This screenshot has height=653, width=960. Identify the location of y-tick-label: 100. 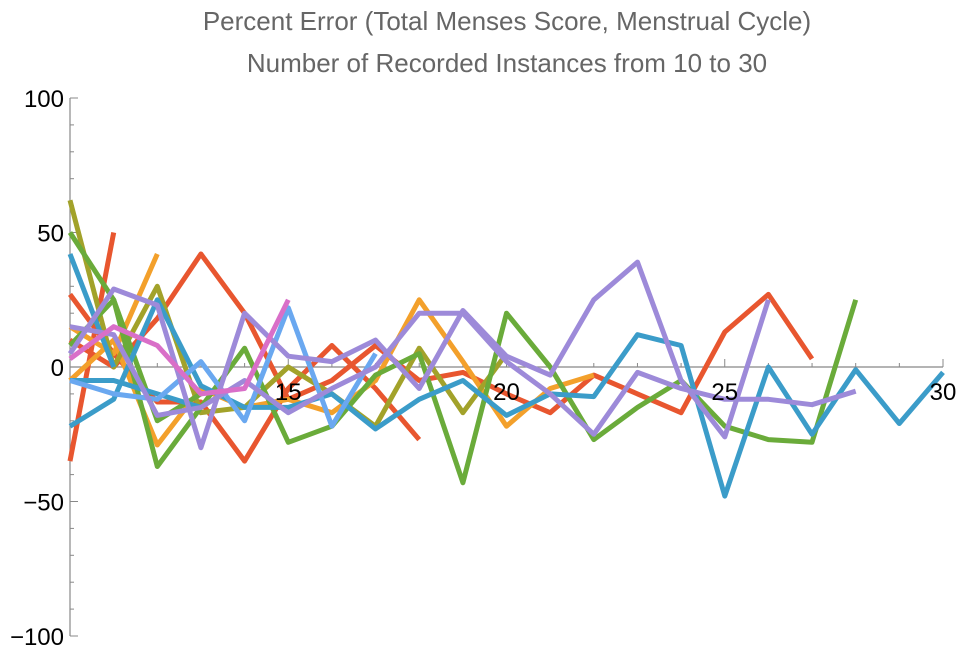
(44, 99).